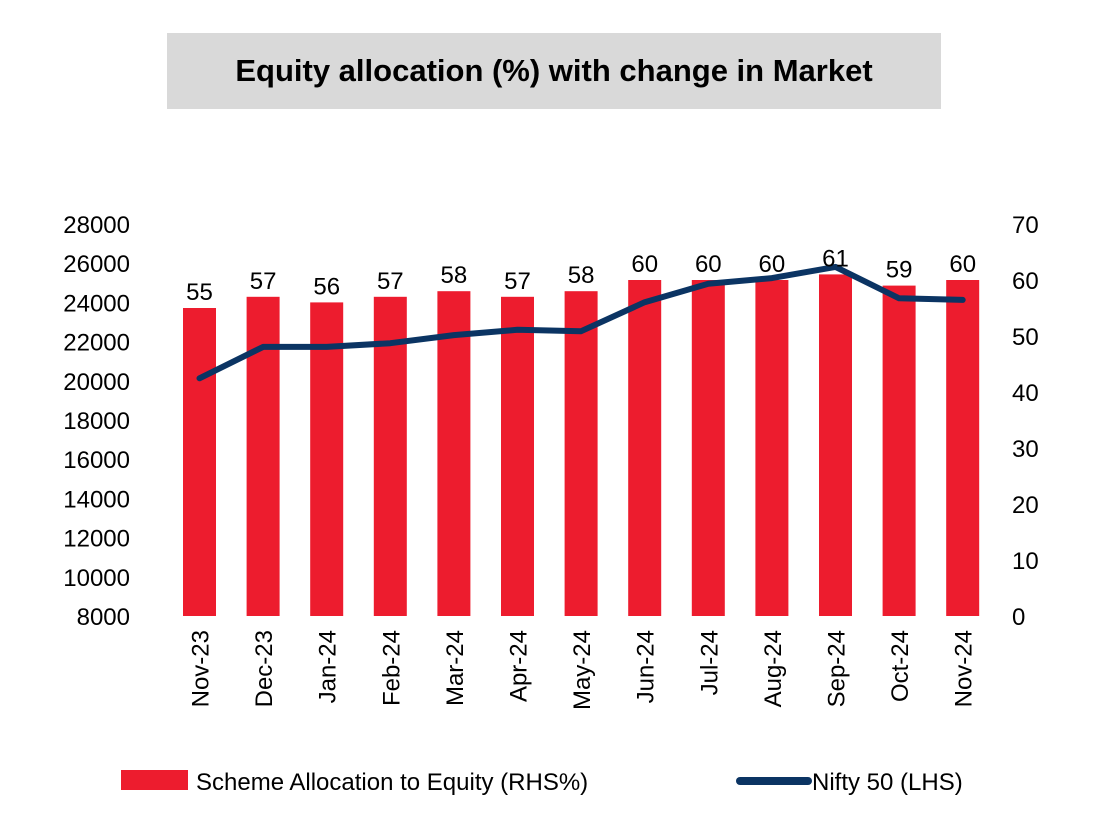 The width and height of the screenshot is (1104, 821). What do you see at coordinates (773, 668) in the screenshot?
I see `x-tick-aug-24: Aug-24` at bounding box center [773, 668].